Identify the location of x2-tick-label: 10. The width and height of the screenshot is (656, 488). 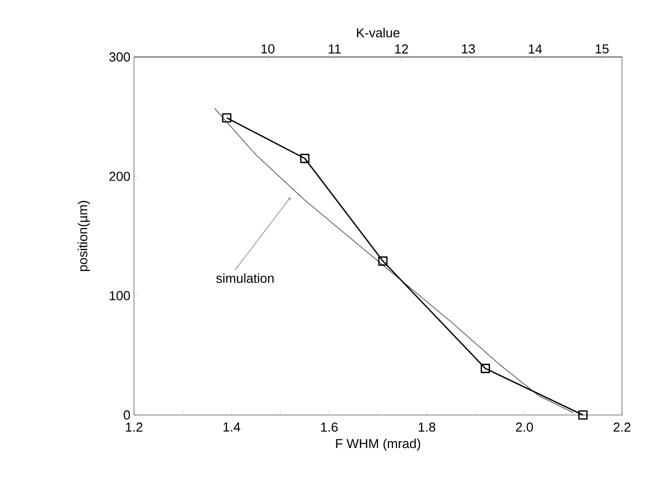
(267, 49).